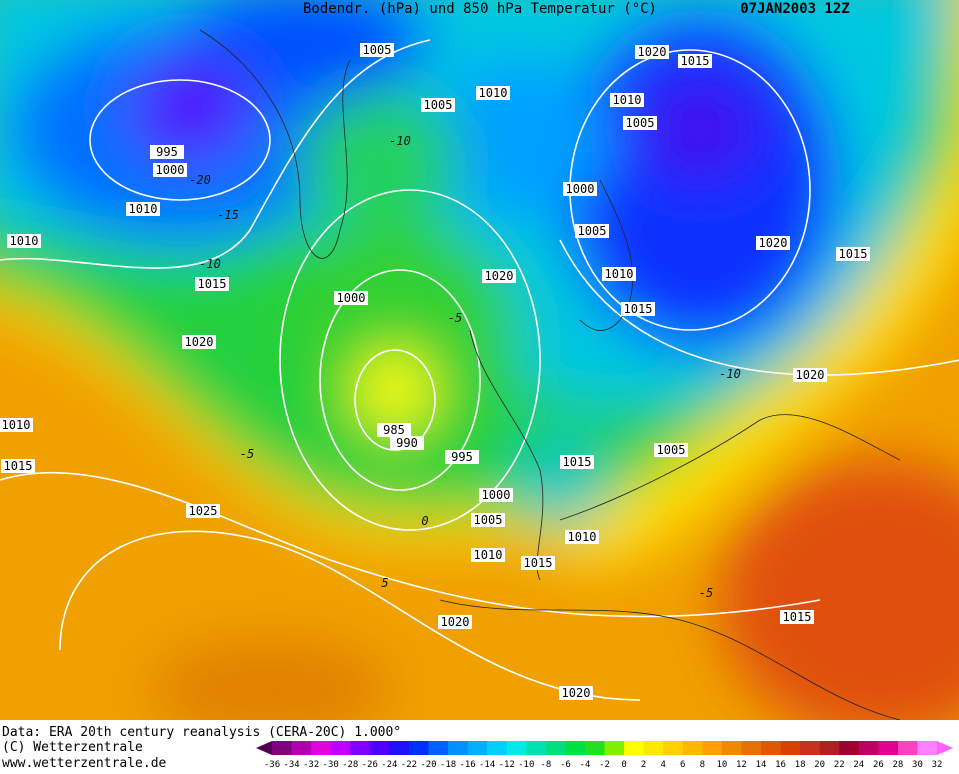 This screenshot has height=774, width=959. What do you see at coordinates (311, 765) in the screenshot?
I see `legend-tick-label: -32` at bounding box center [311, 765].